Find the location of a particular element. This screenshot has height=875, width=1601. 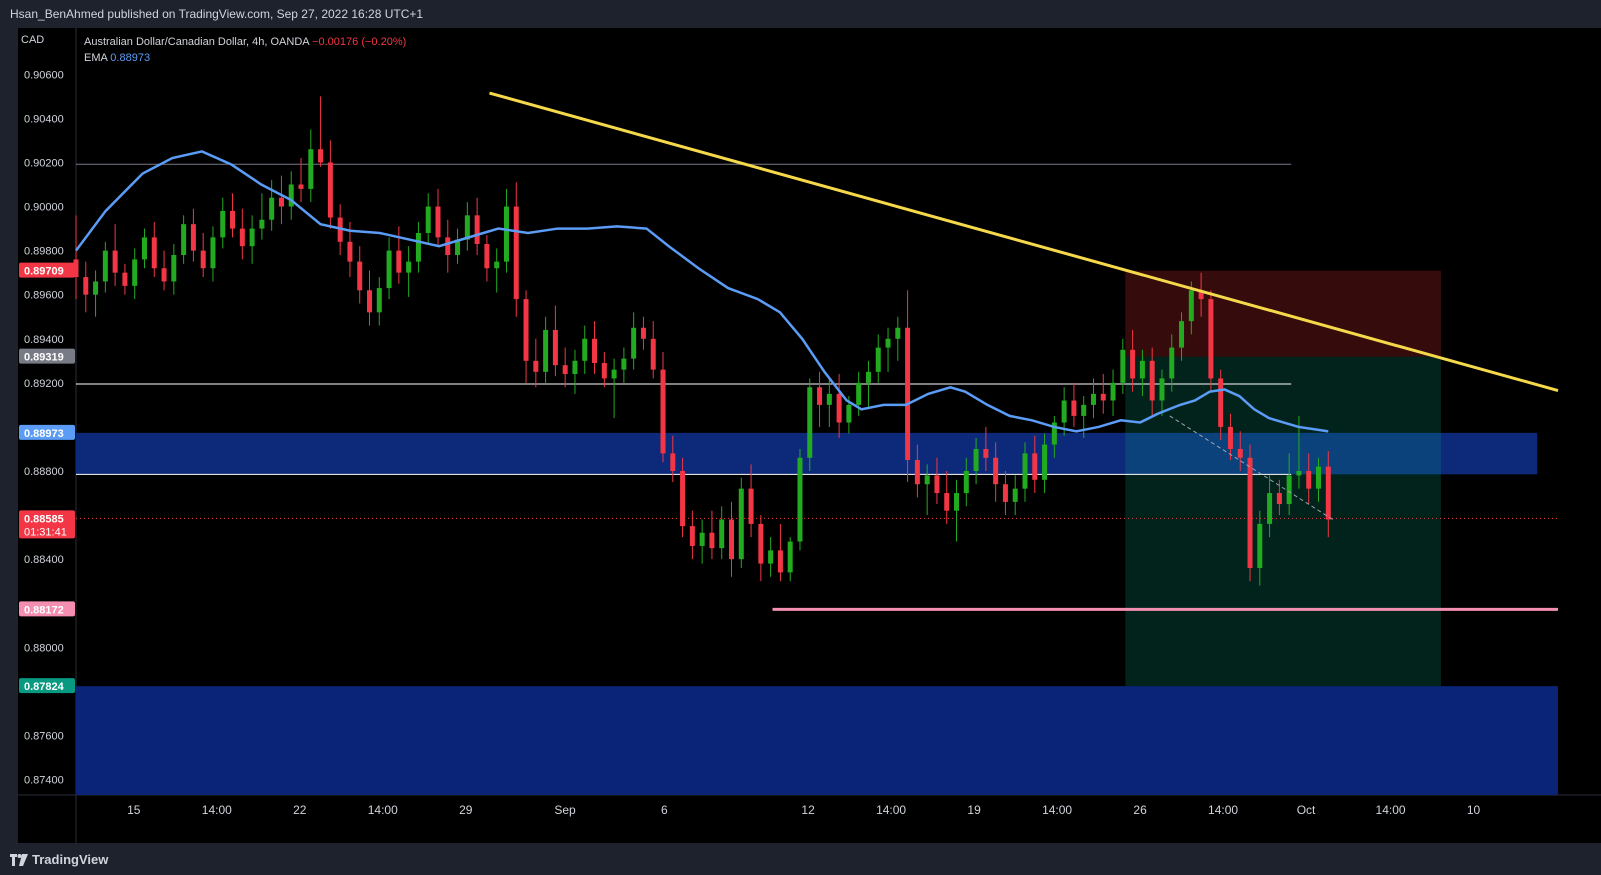

tradingview-logo: TradingView is located at coordinates (59, 859).